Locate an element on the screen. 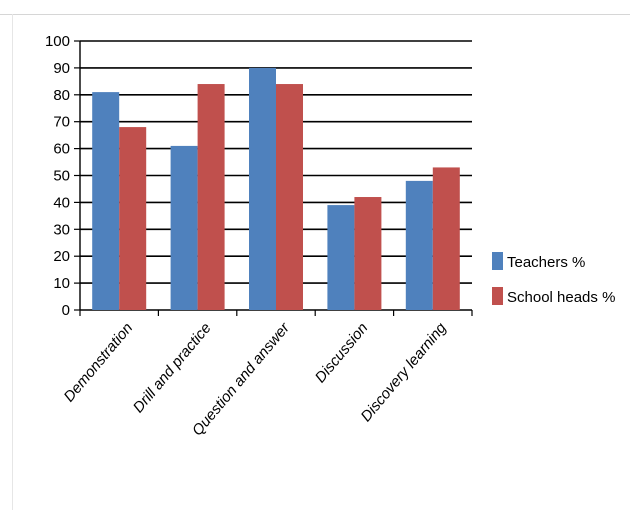 This screenshot has height=510, width=630. x-category-label: Drill and practice is located at coordinates (172, 368).